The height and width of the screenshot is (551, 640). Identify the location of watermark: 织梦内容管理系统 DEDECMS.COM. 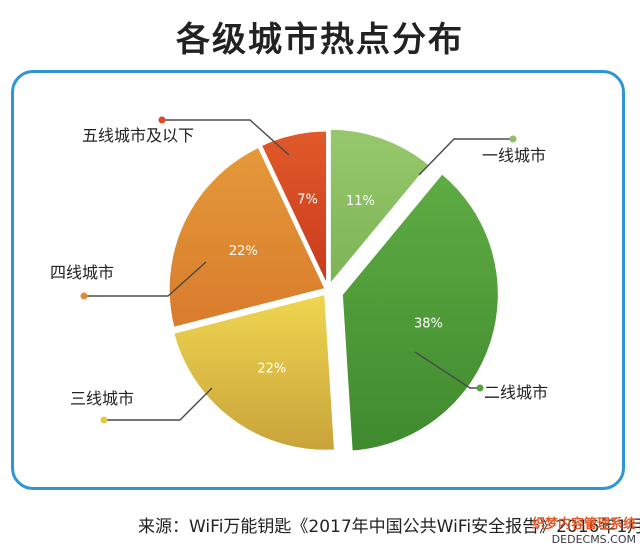
(584, 532).